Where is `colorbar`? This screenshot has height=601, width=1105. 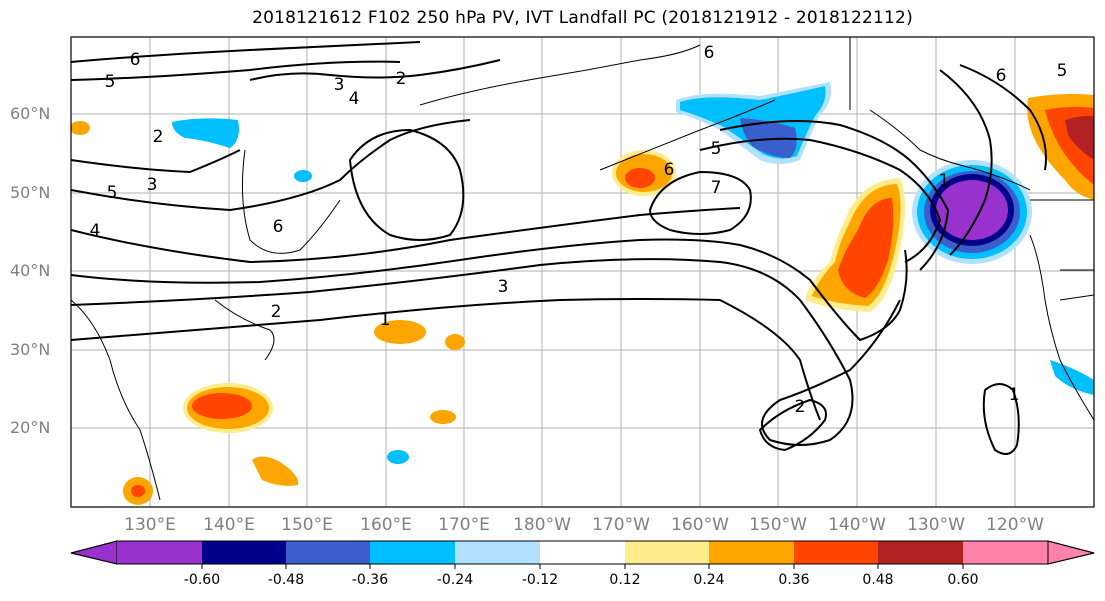
colorbar is located at coordinates (582, 554).